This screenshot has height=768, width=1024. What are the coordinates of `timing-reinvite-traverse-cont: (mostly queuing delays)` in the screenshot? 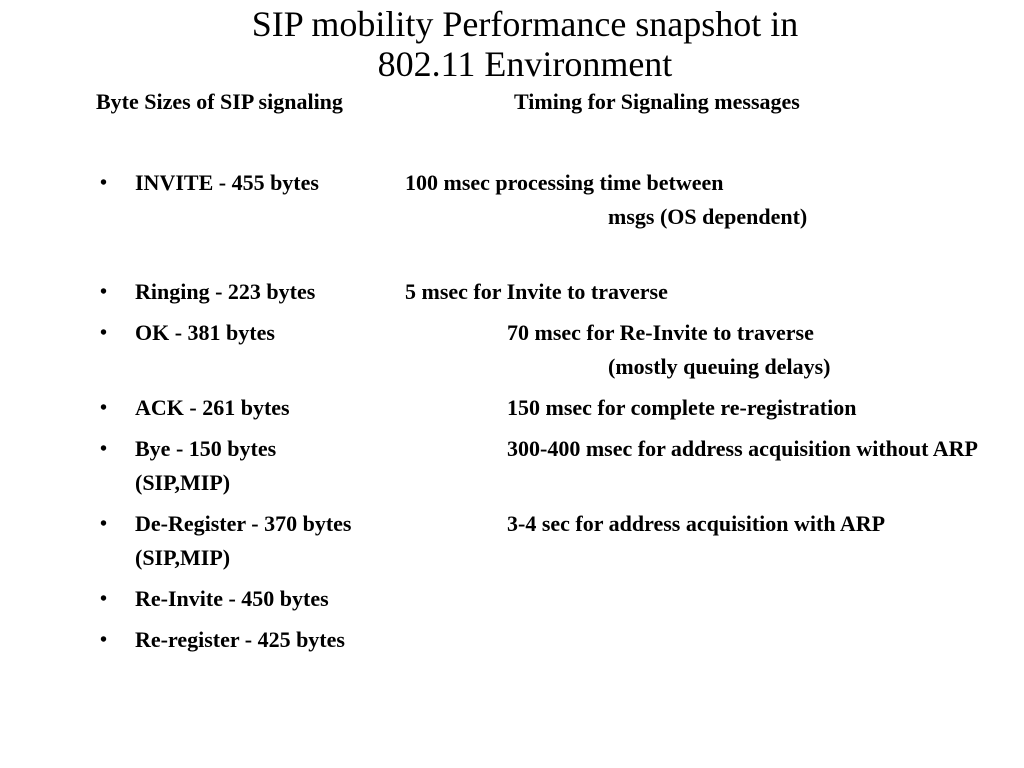 It's located at (719, 366).